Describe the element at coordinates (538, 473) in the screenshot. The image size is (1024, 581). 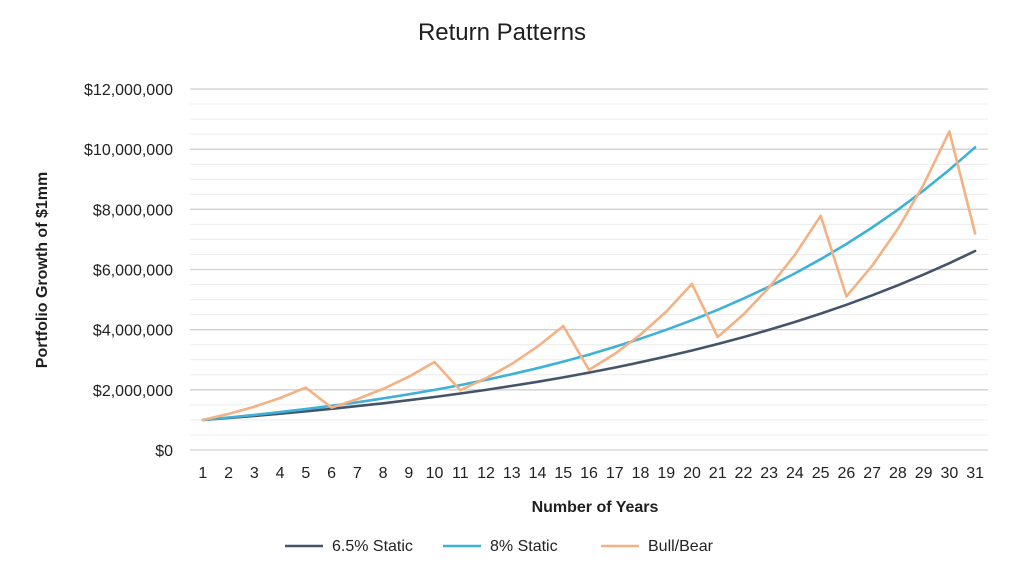
I see `x-tick-label: 14` at that location.